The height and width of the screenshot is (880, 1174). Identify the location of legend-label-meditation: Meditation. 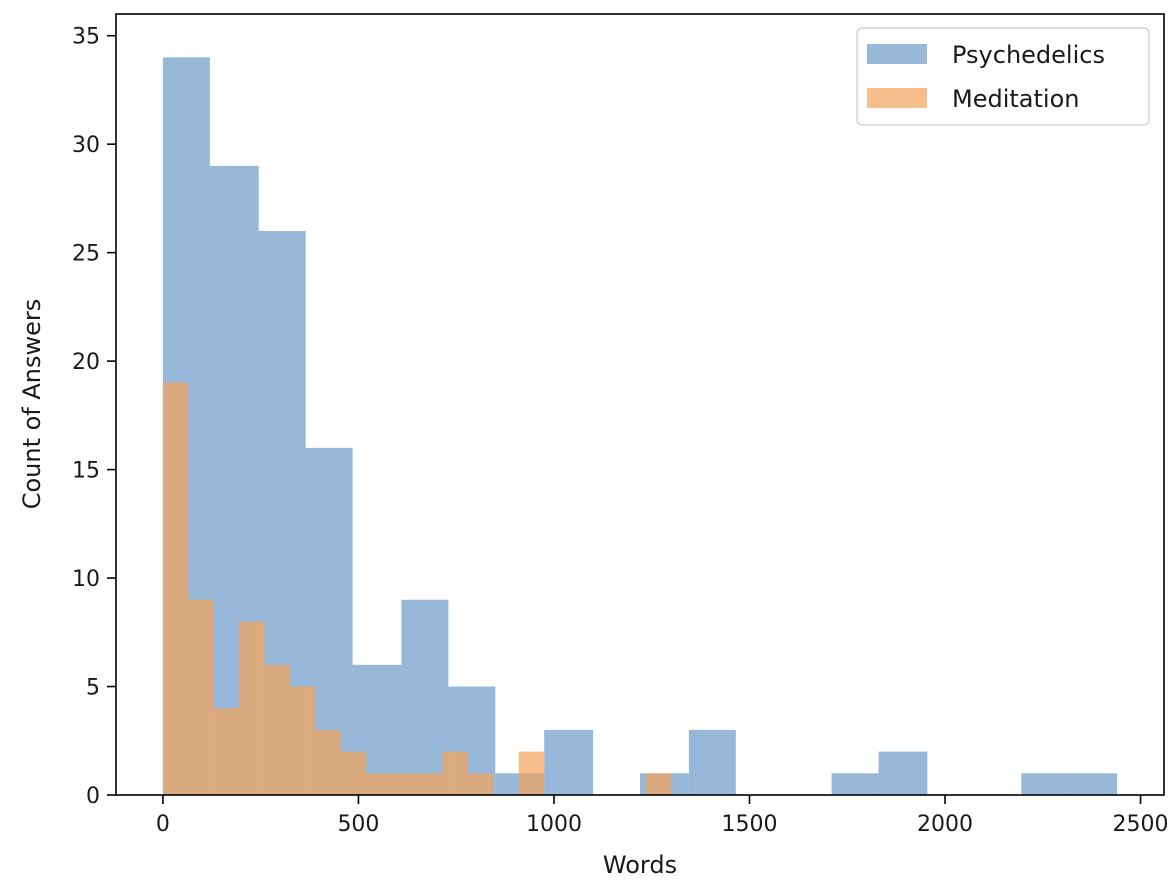
(1015, 99).